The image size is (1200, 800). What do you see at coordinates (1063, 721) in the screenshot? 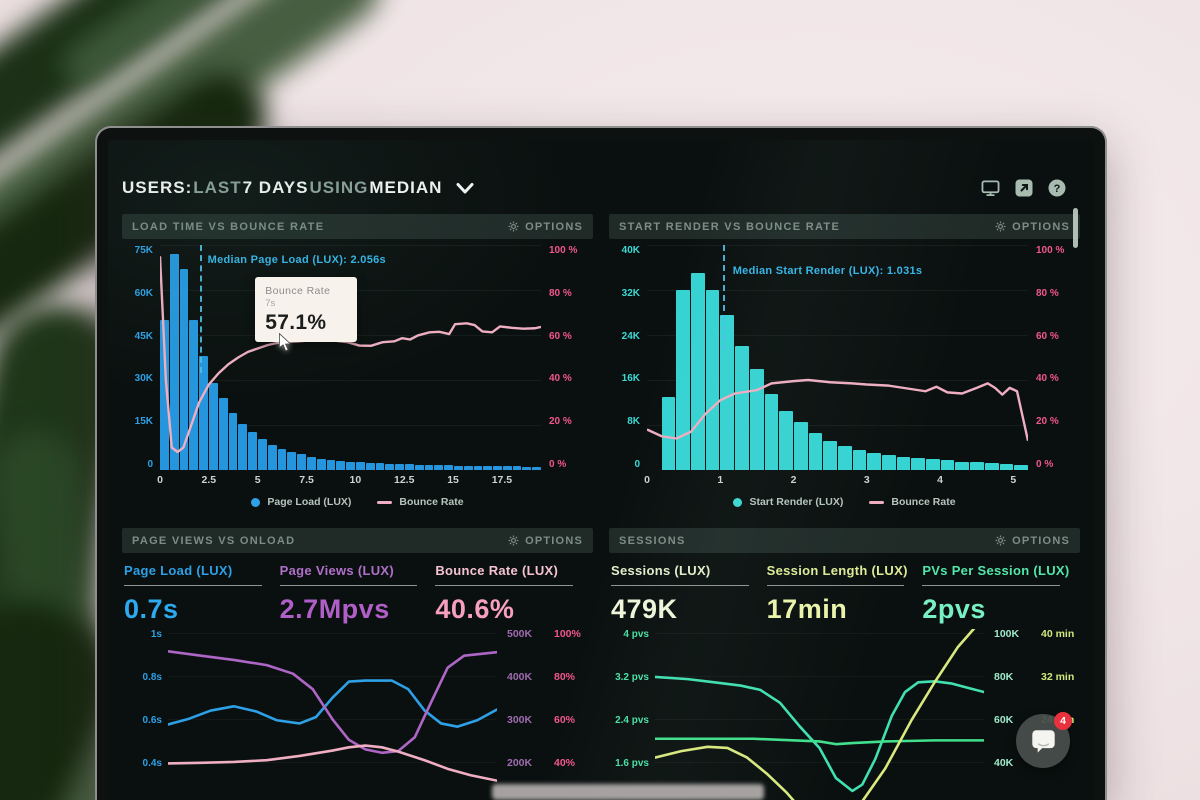
I see `notification-badge: 4` at bounding box center [1063, 721].